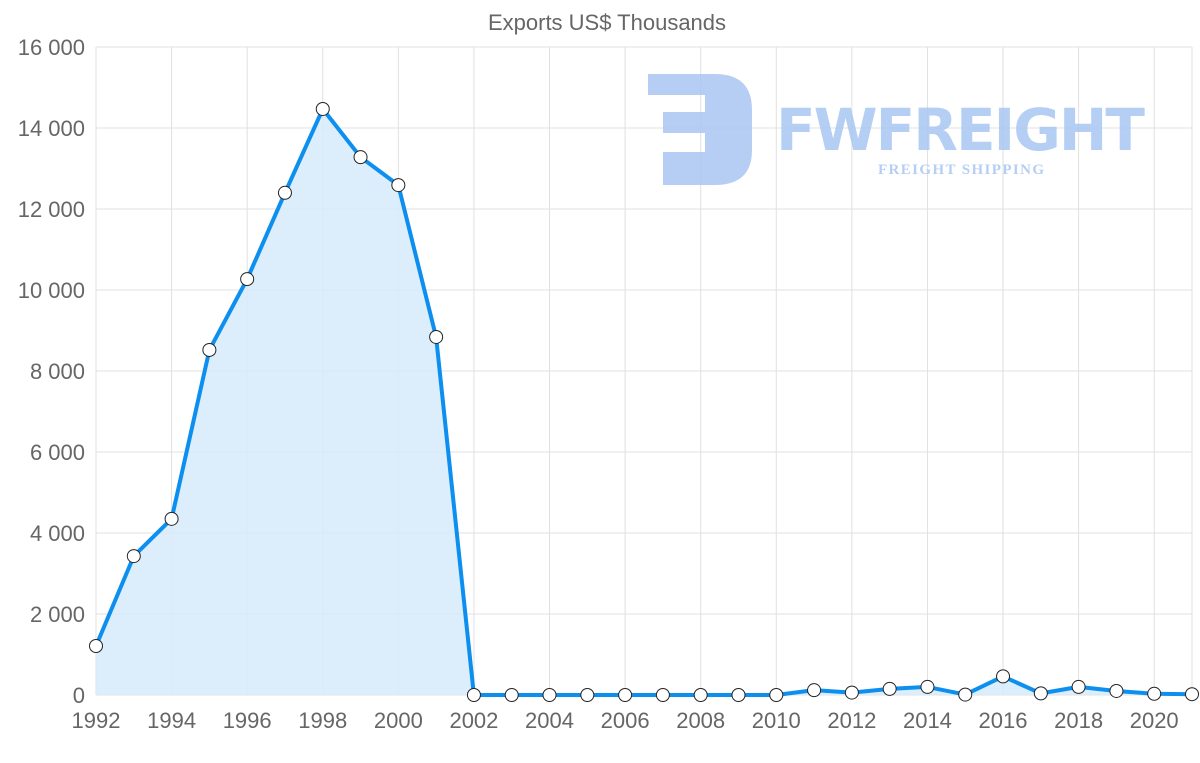  What do you see at coordinates (57, 614) in the screenshot?
I see `y-tick-label: 2 000` at bounding box center [57, 614].